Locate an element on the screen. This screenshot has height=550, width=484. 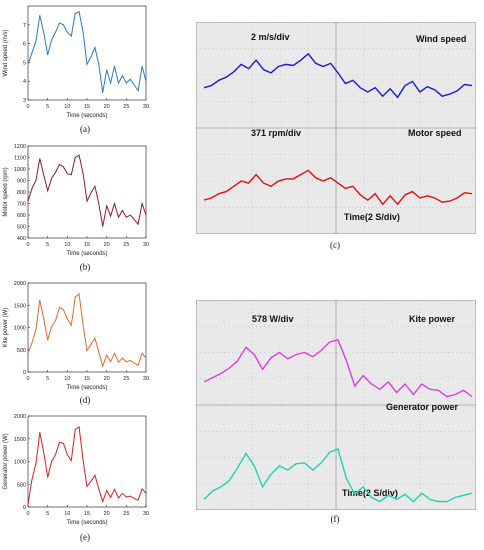
x-tick-label: 10 is located at coordinates (67, 245).